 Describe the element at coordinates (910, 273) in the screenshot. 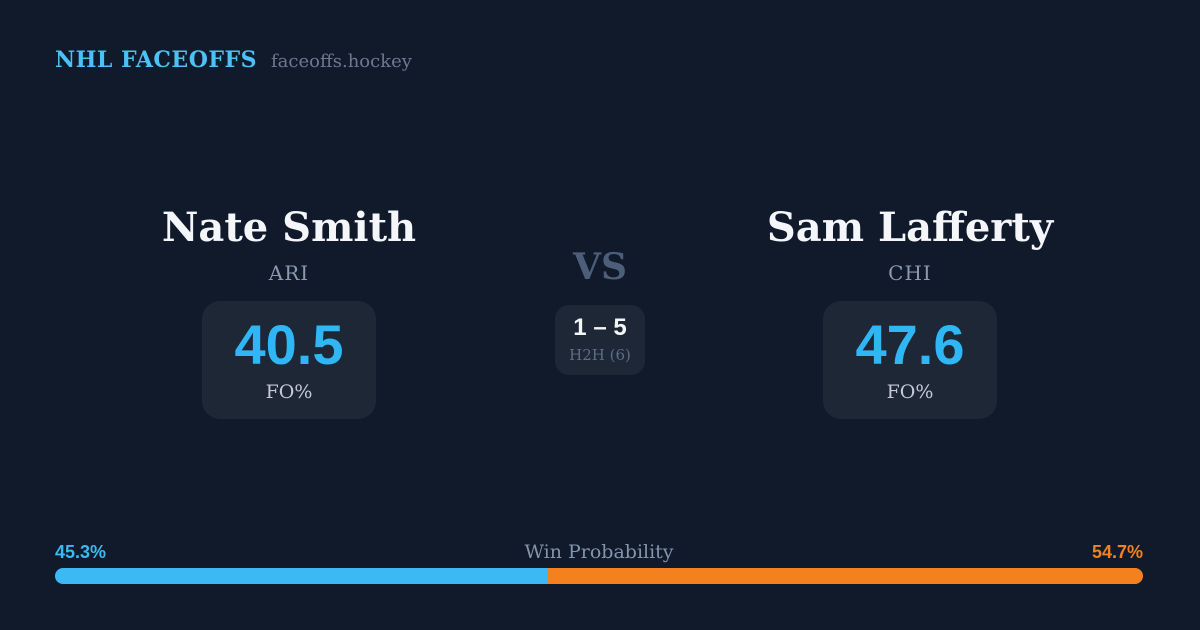

I see `player-right-team: CHI` at that location.